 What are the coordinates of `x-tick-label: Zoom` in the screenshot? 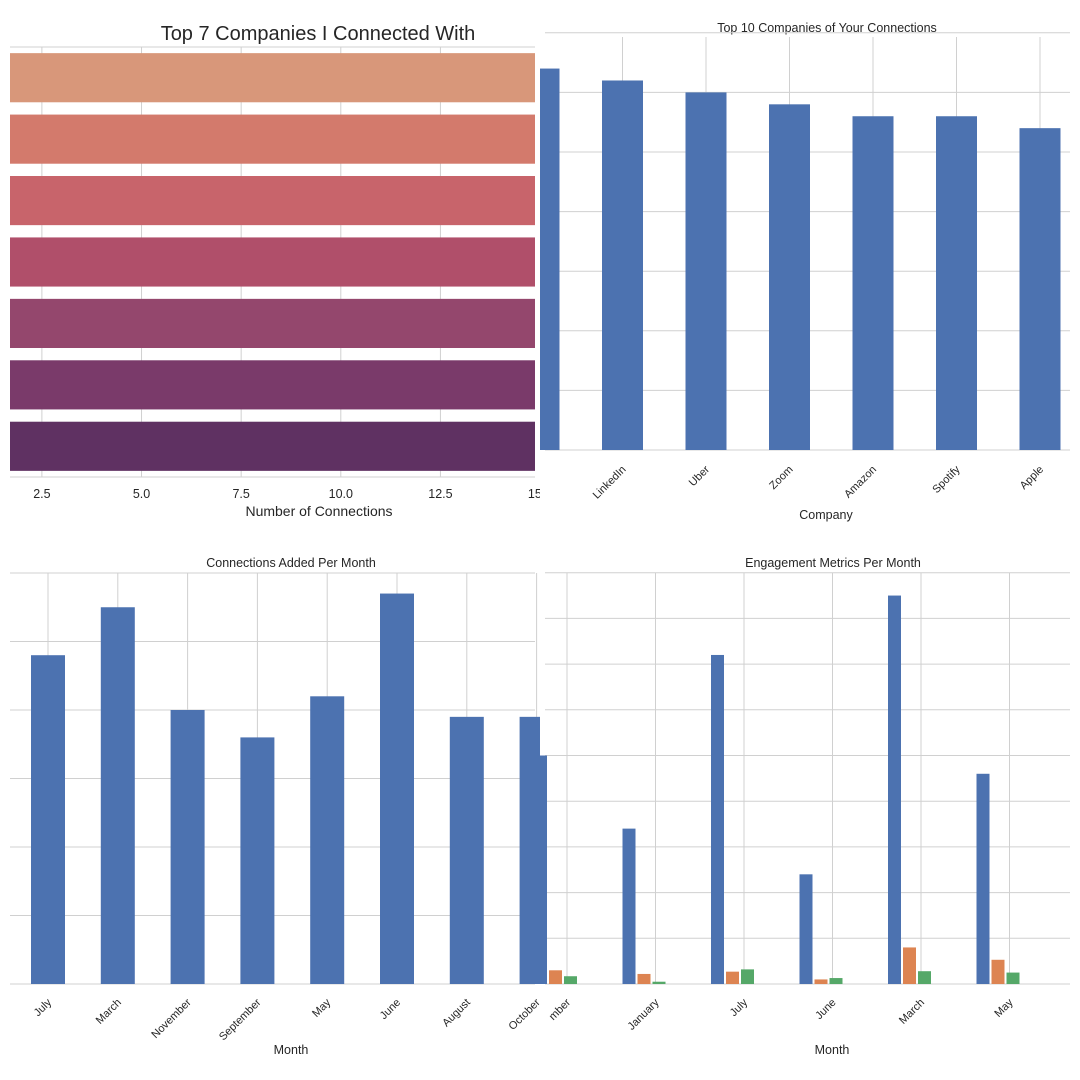 It's located at (781, 478).